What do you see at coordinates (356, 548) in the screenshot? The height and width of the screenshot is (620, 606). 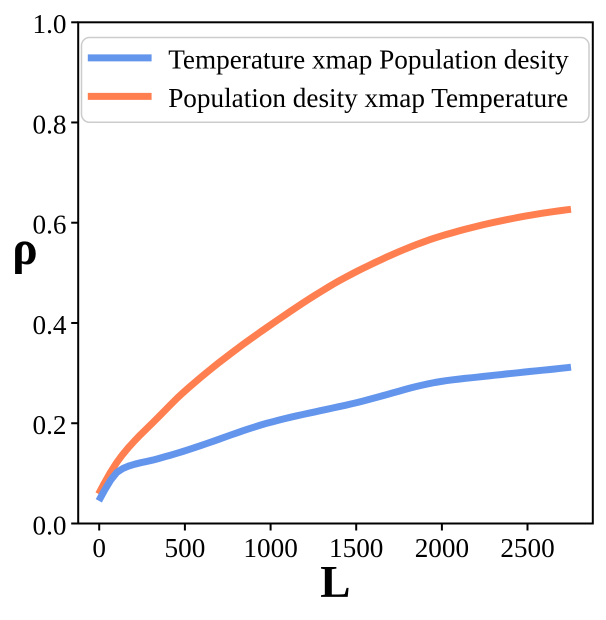 I see `svg-text: 1500` at bounding box center [356, 548].